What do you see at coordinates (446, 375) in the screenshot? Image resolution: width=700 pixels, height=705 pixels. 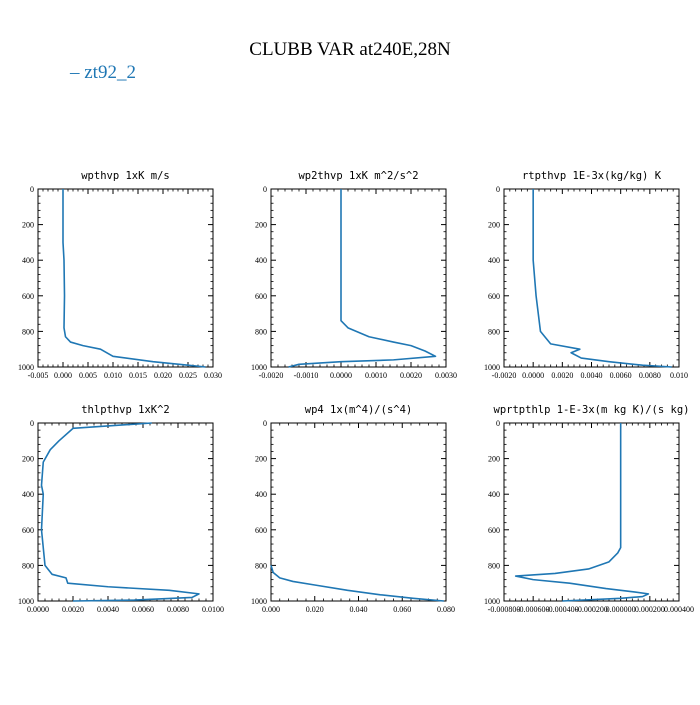 I see `x-tick-label: 0.0030` at bounding box center [446, 375].